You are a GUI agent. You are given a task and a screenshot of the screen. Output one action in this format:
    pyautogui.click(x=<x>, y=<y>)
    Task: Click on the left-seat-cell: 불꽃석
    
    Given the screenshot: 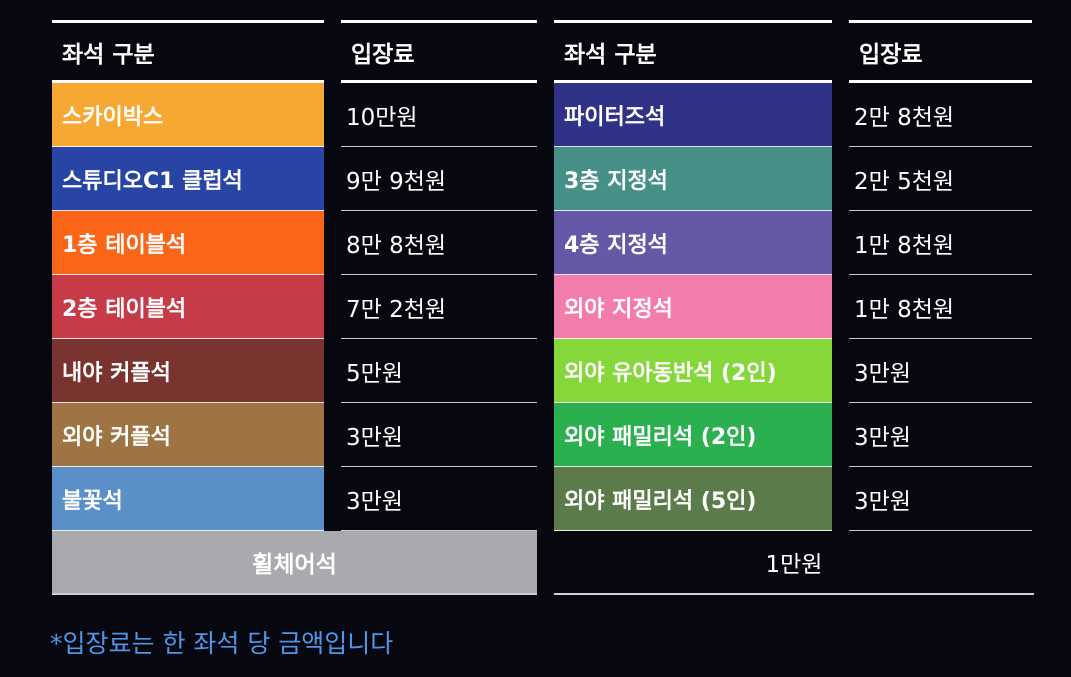 What is the action you would take?
    pyautogui.click(x=188, y=499)
    